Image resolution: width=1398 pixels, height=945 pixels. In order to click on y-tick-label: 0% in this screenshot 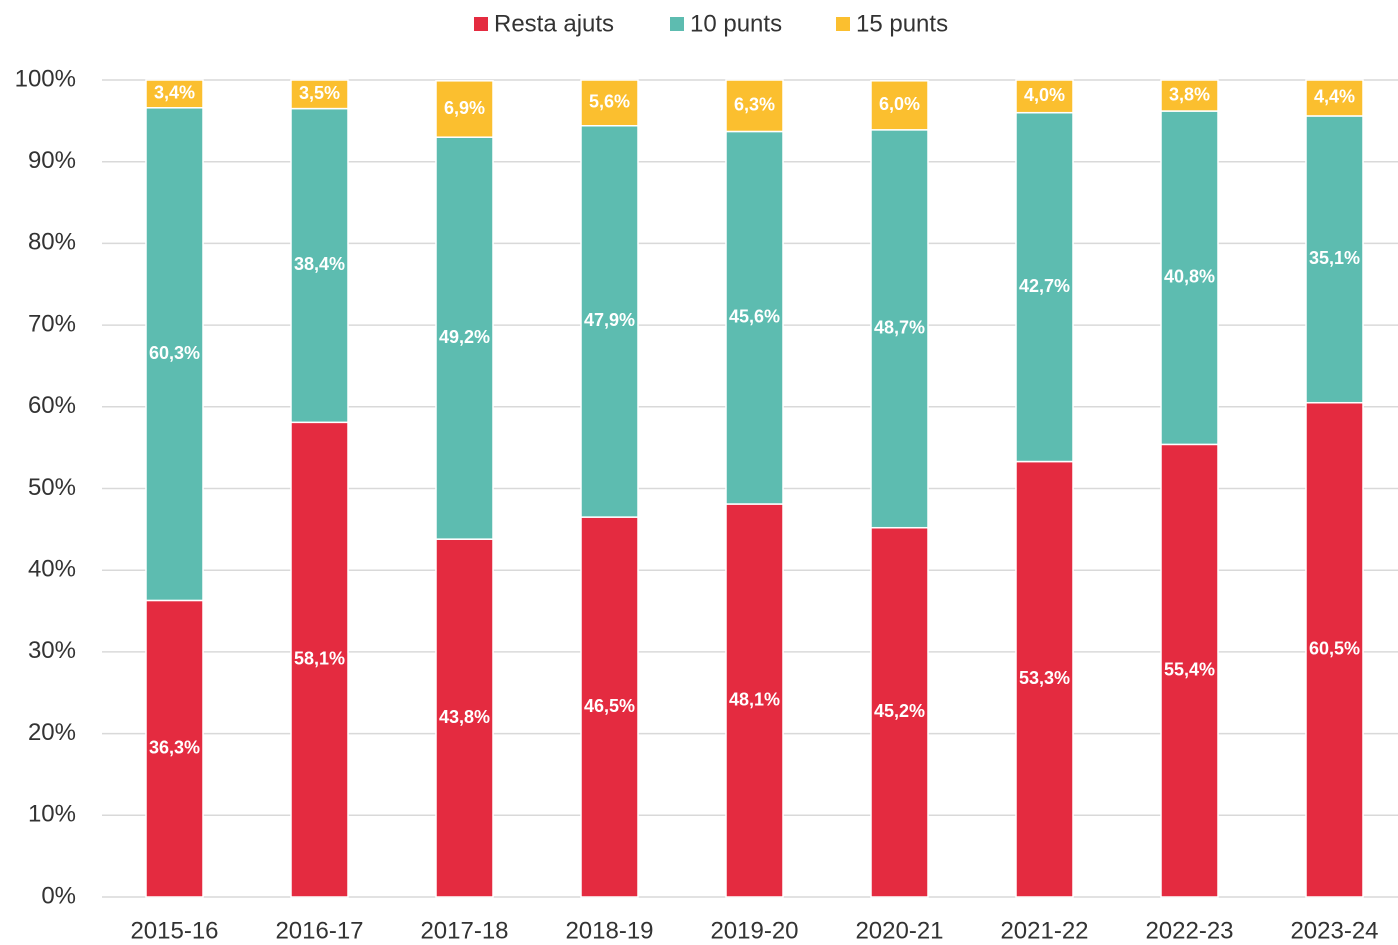, I will do `click(58, 895)`.